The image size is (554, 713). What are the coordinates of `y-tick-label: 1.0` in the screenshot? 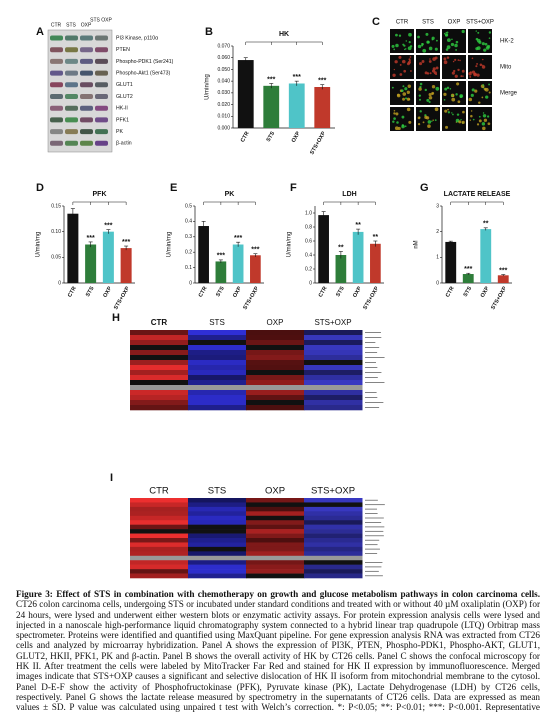 It's located at (308, 213).